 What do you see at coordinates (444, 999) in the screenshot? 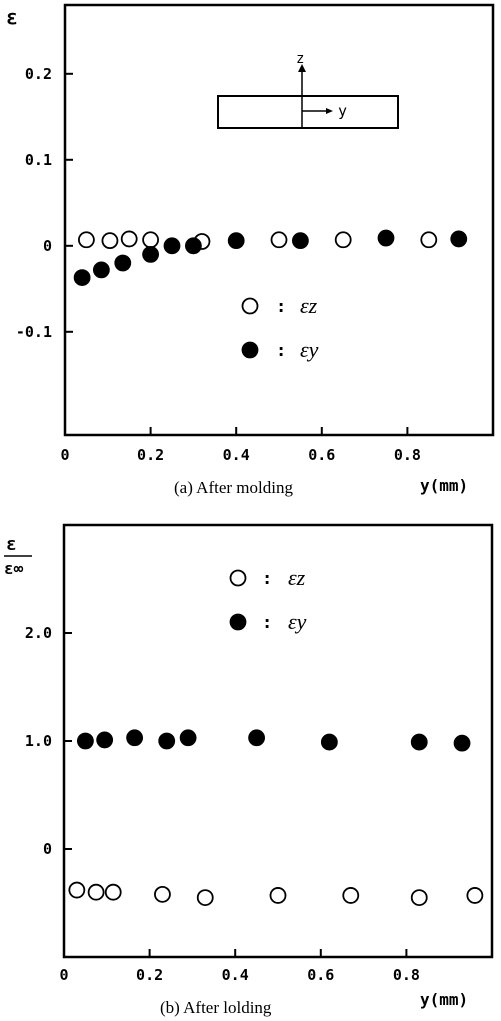
I see `panel-b-x-axis-label: y(mm)` at bounding box center [444, 999].